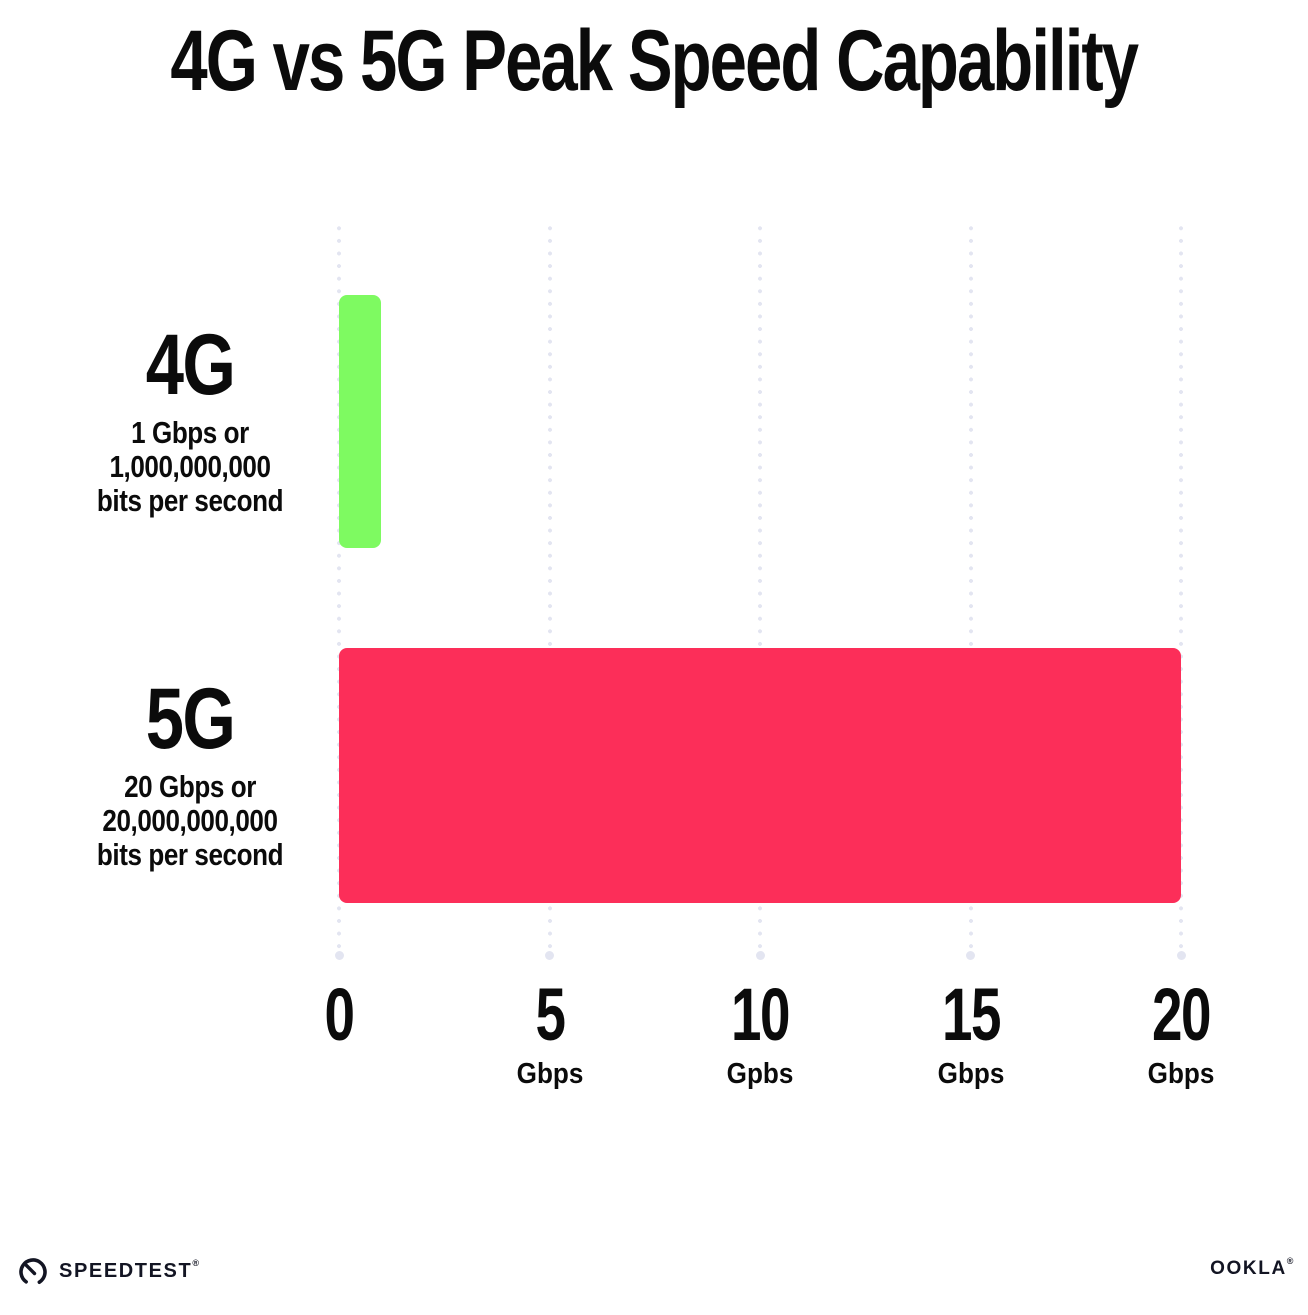  Describe the element at coordinates (360, 421) in the screenshot. I see `bar-4g` at that location.